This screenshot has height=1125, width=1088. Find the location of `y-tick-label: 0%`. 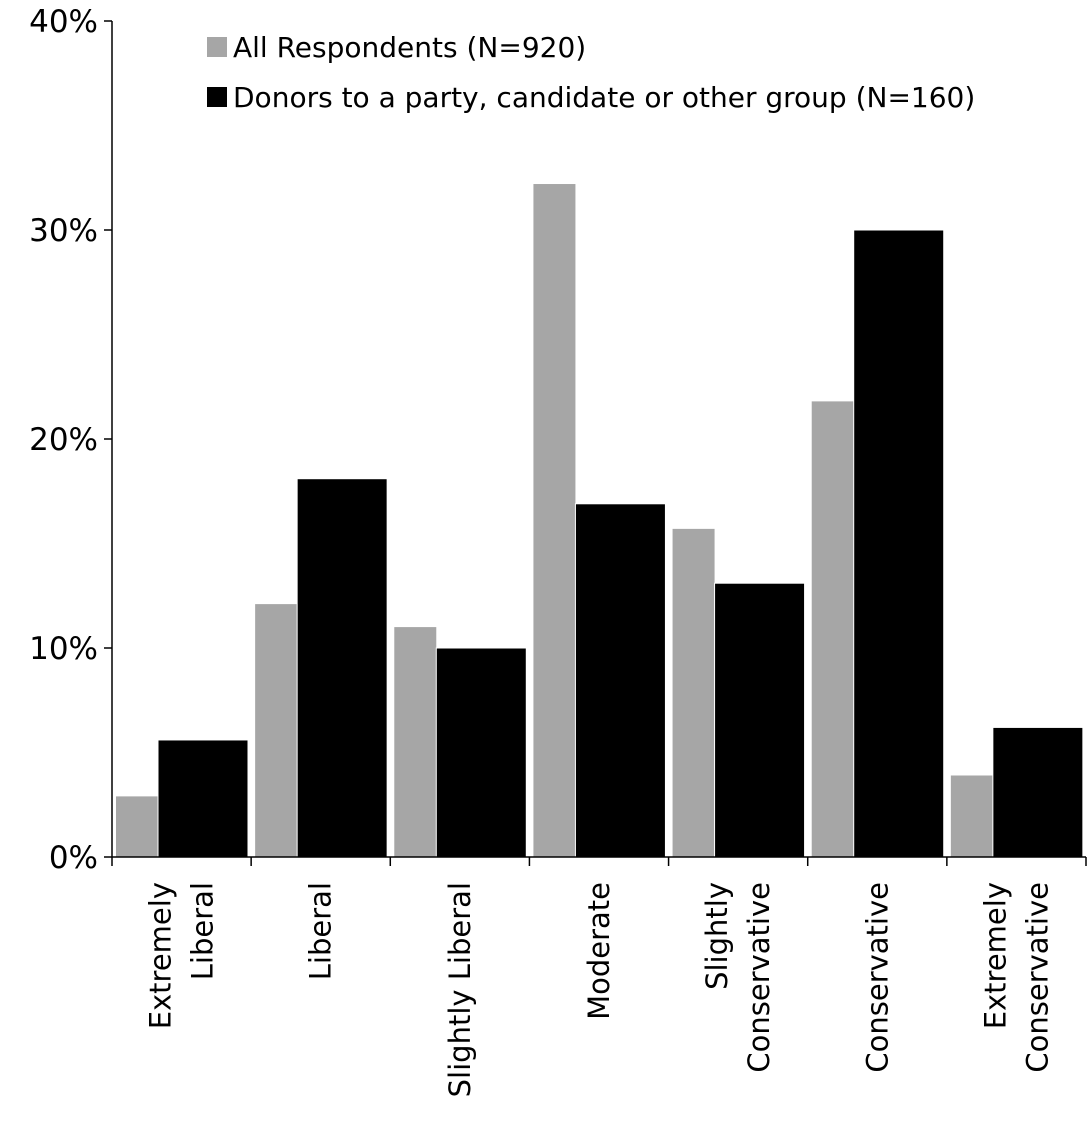

y-tick-label: 0% is located at coordinates (73, 858).